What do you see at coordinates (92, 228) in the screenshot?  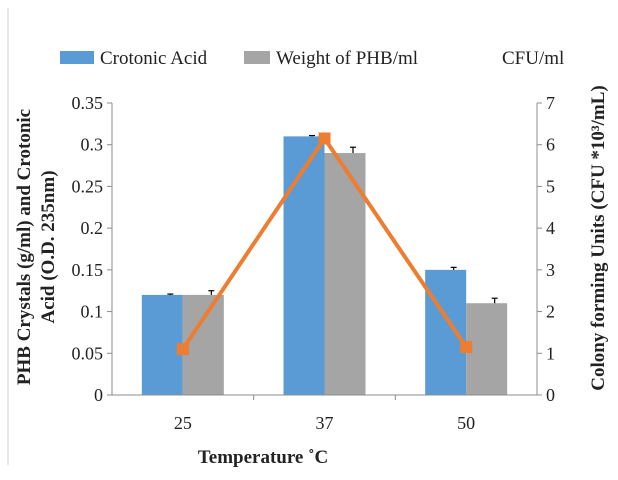 I see `y-tick-label: 0.2` at bounding box center [92, 228].